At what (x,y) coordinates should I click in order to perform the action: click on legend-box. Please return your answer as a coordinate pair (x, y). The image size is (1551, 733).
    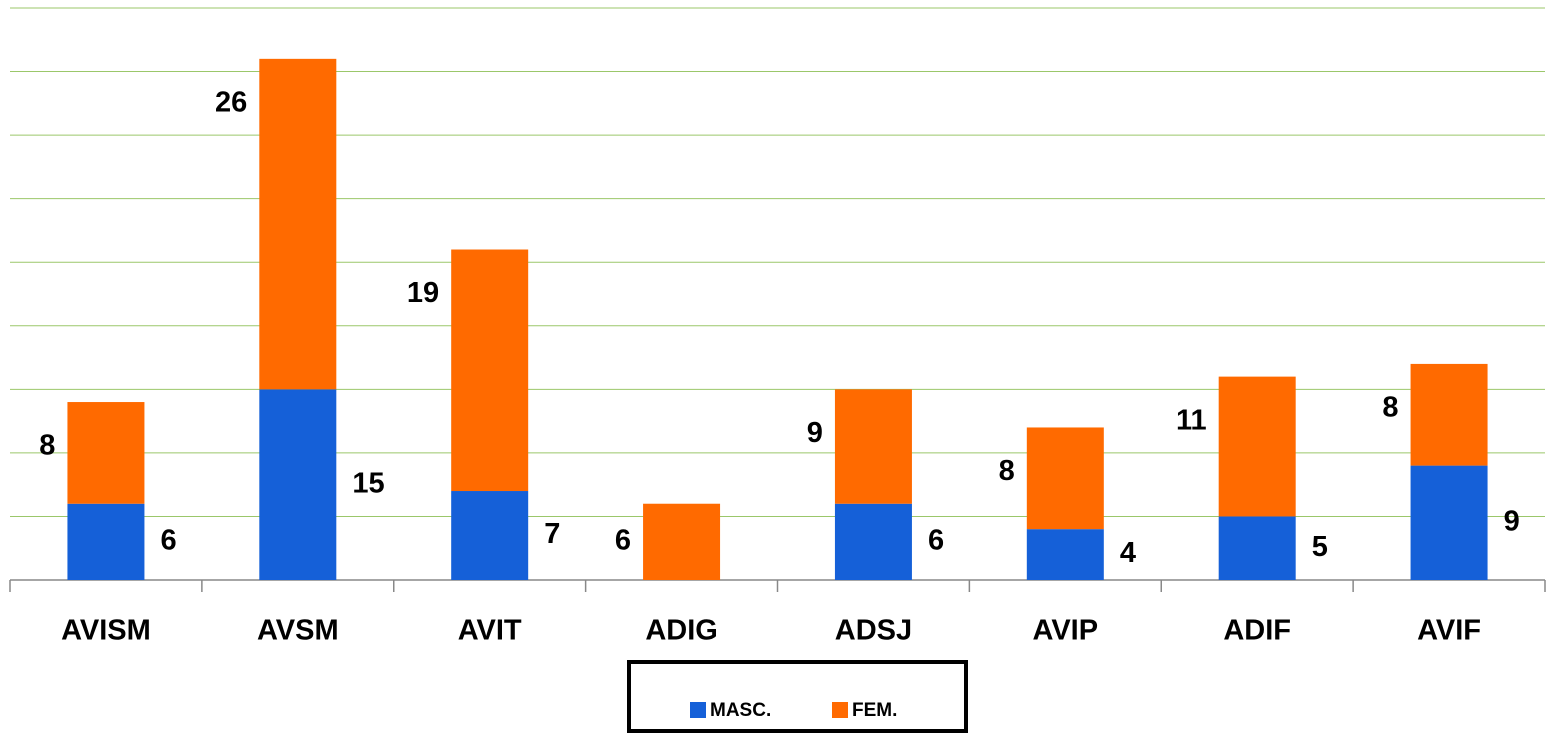
    Looking at the image, I should click on (797, 696).